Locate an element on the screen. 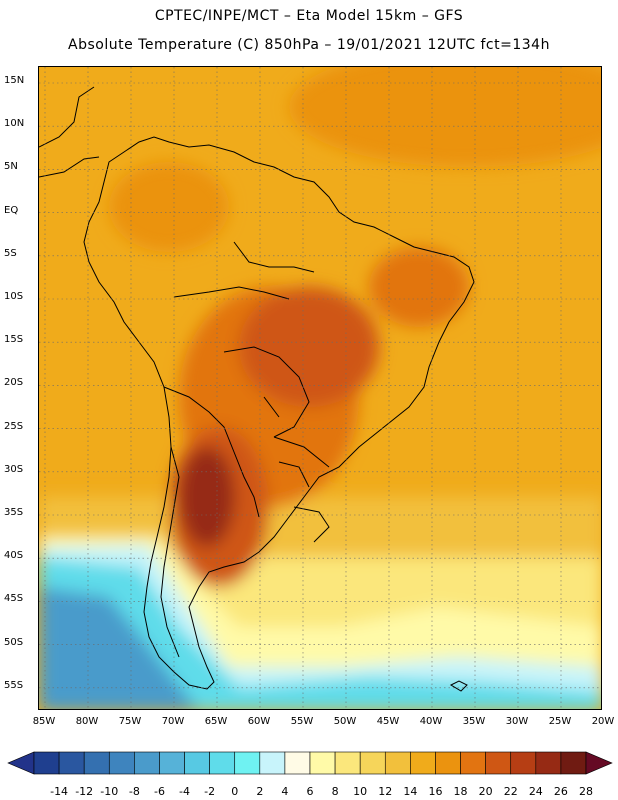  colorbar-label: 18 is located at coordinates (460, 791).